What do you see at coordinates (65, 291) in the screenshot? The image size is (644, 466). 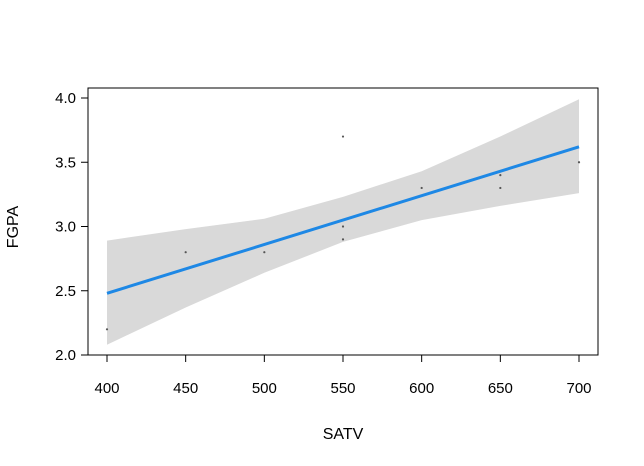 I see `y-tick-label: 2.5` at bounding box center [65, 291].